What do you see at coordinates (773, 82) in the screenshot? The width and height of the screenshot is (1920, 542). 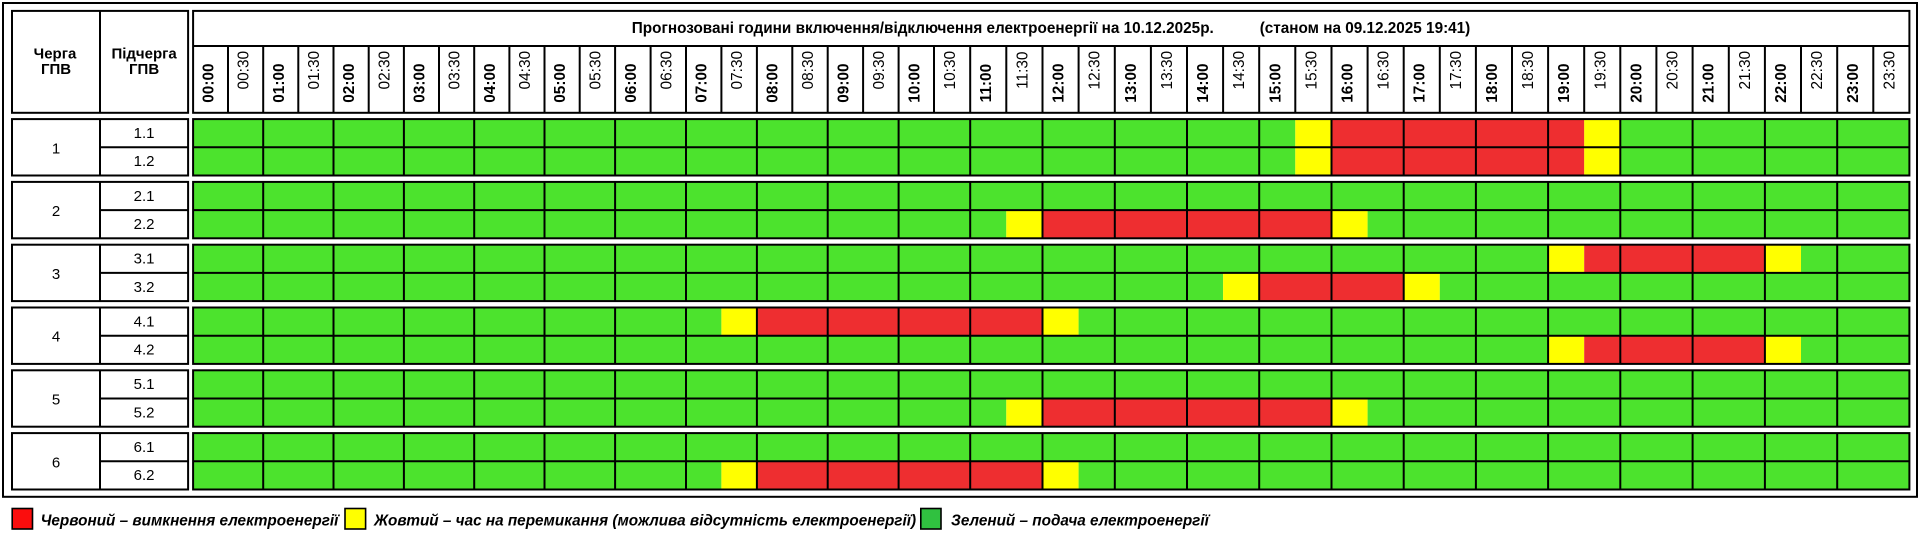 I see `svg-text: 08:00` at bounding box center [773, 82].